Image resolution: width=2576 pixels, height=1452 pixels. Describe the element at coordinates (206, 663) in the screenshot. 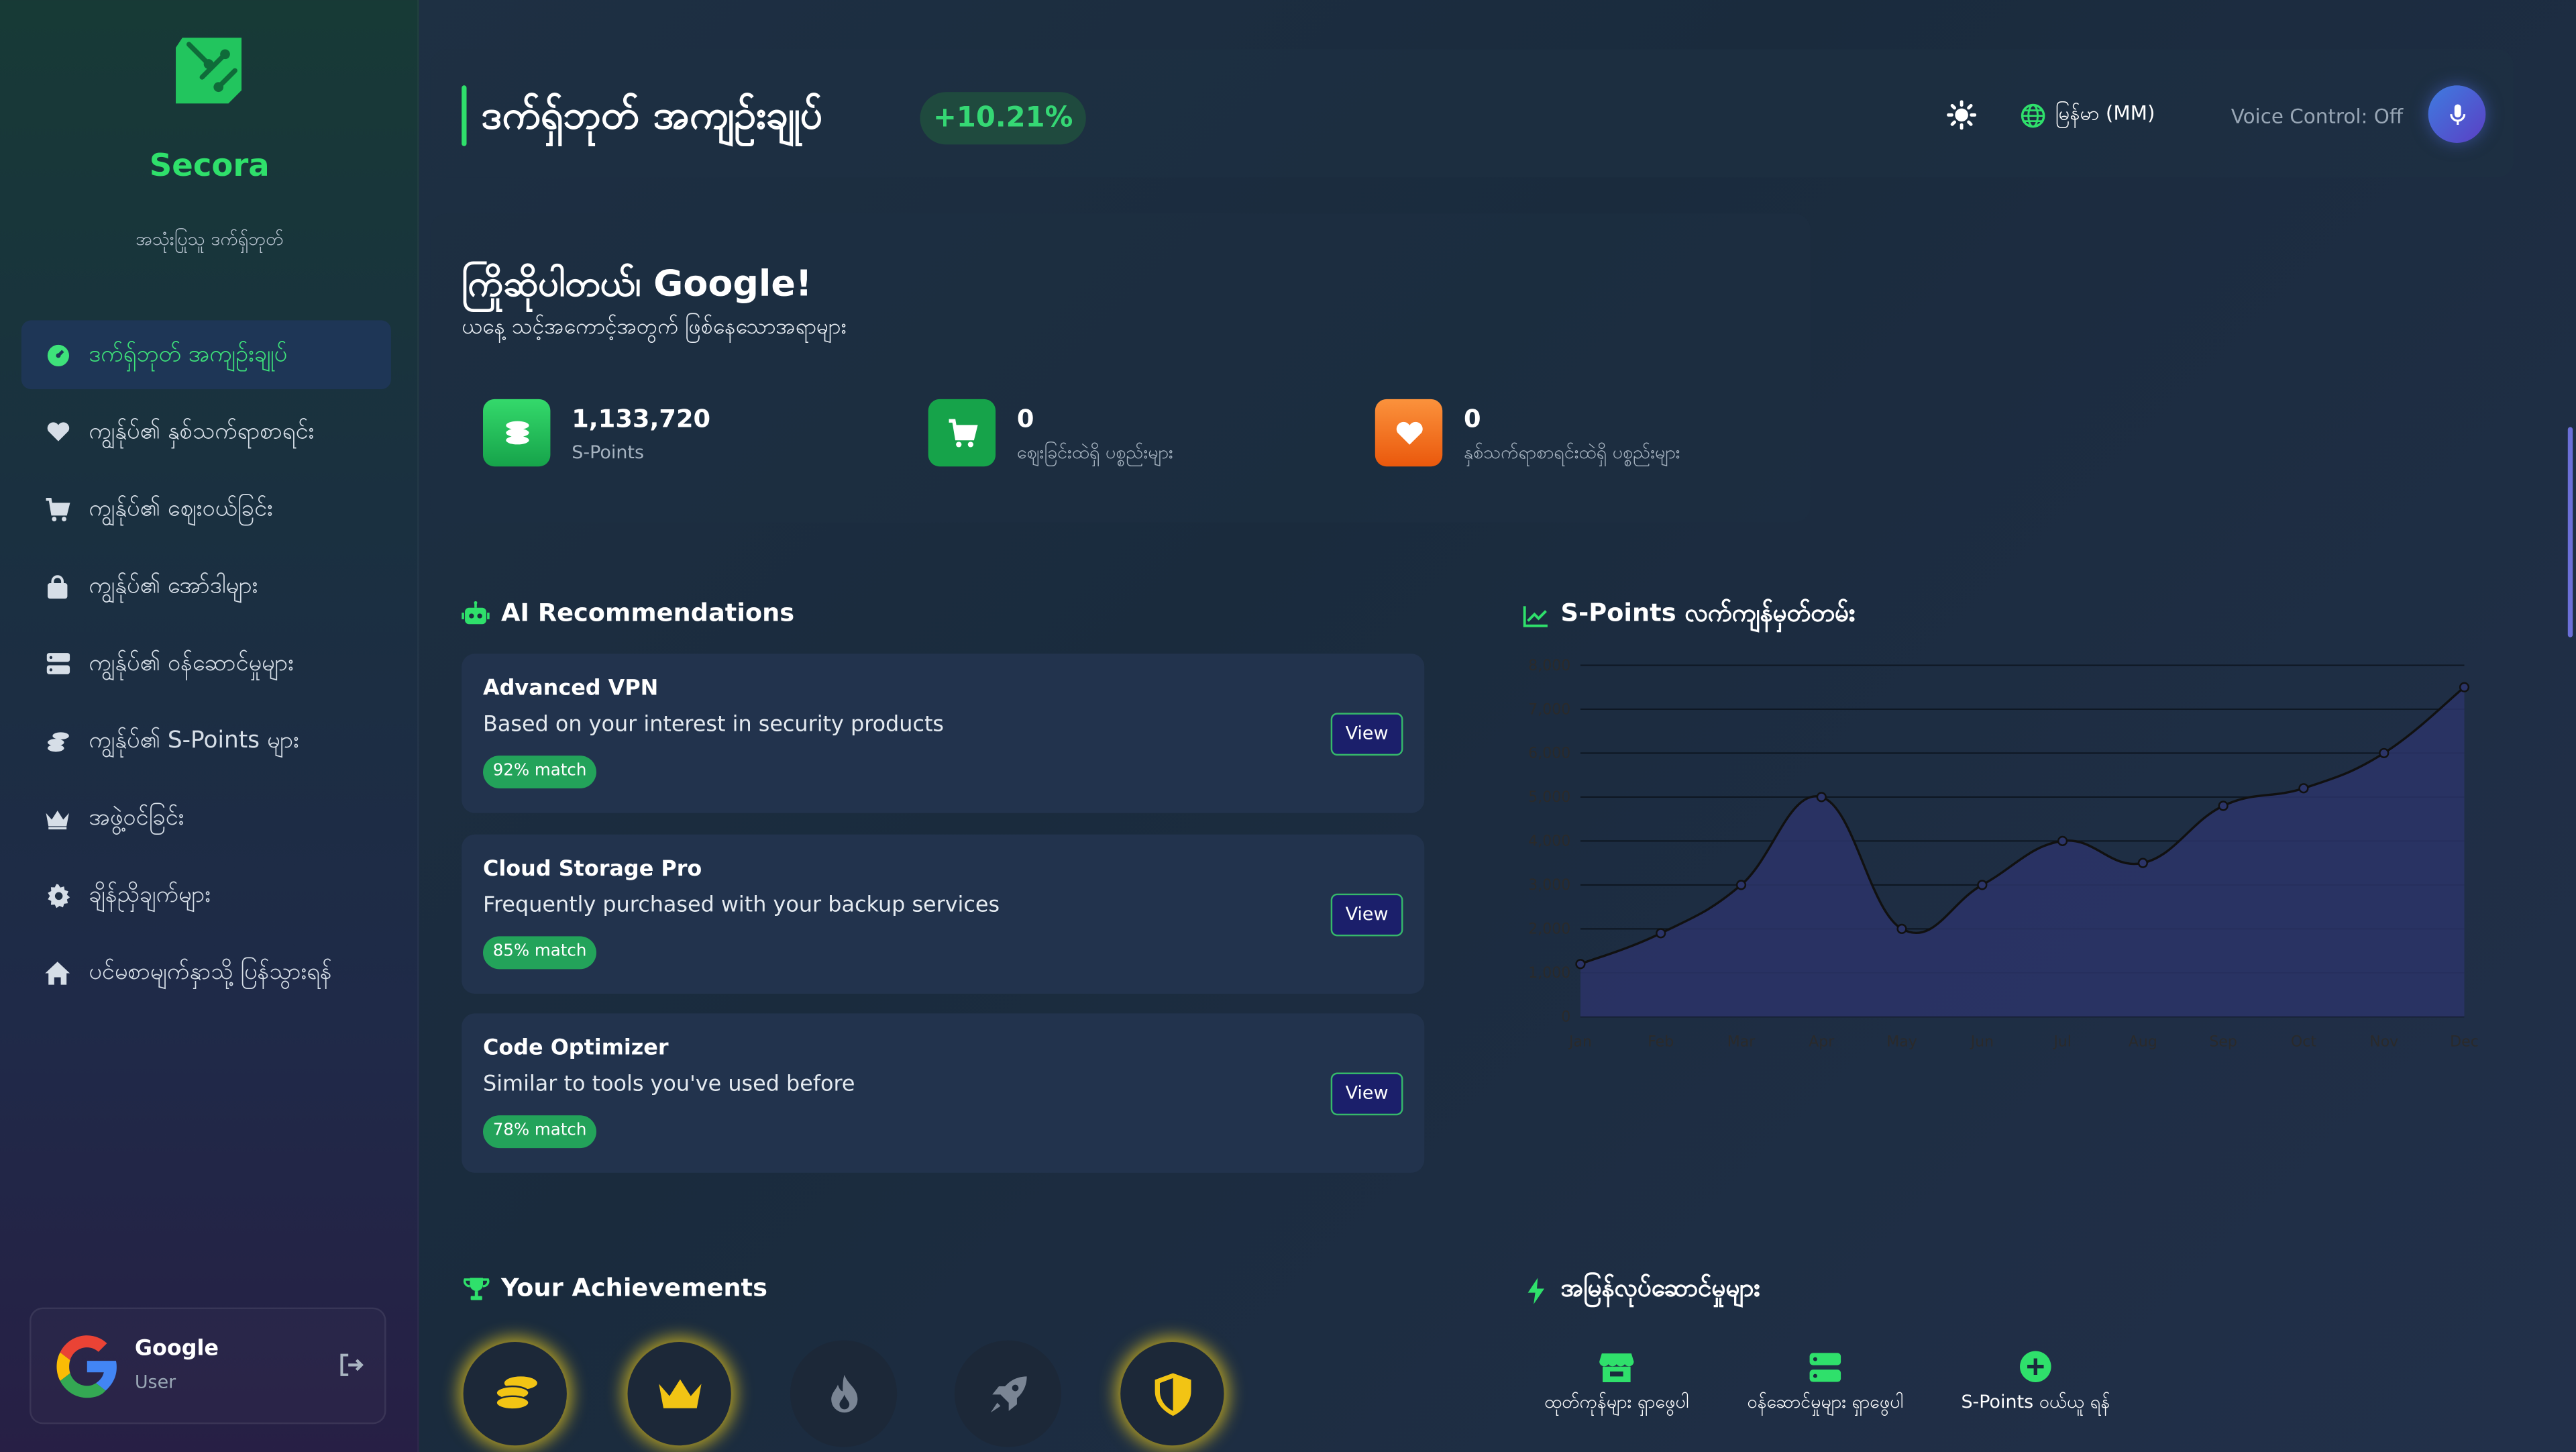

I see `sidebar-item-services: ကျွန်ုပ်၏ ဝန်ဆောင်မှုများ` at that location.